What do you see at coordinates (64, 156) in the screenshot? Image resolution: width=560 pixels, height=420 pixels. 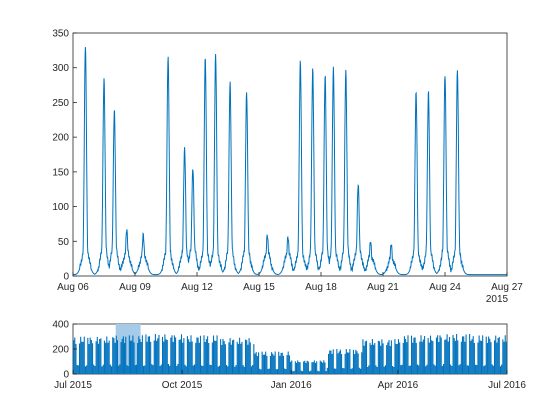 I see `main-y-axis: 0 50 100 150 200 250 300 350` at bounding box center [64, 156].